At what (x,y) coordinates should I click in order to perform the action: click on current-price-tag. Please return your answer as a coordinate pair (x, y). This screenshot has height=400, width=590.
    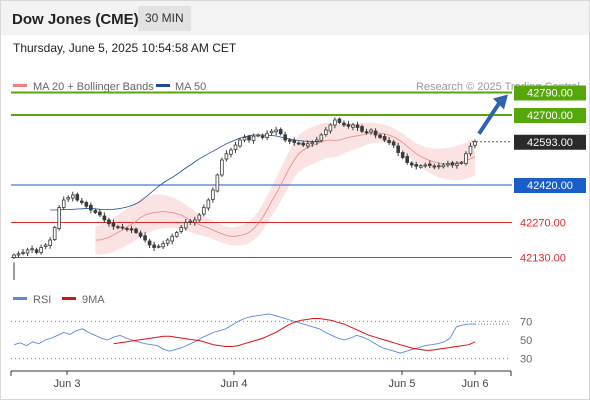
    Looking at the image, I should click on (550, 142).